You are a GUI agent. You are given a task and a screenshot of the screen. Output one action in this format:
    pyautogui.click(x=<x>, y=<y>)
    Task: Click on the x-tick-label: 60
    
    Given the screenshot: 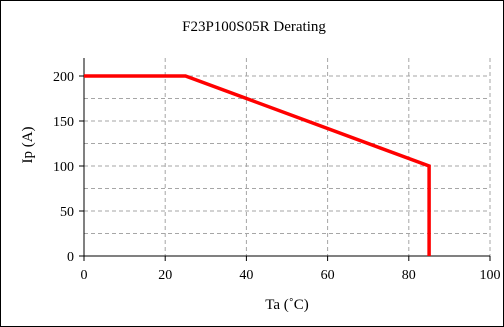 What is the action you would take?
    pyautogui.click(x=328, y=275)
    